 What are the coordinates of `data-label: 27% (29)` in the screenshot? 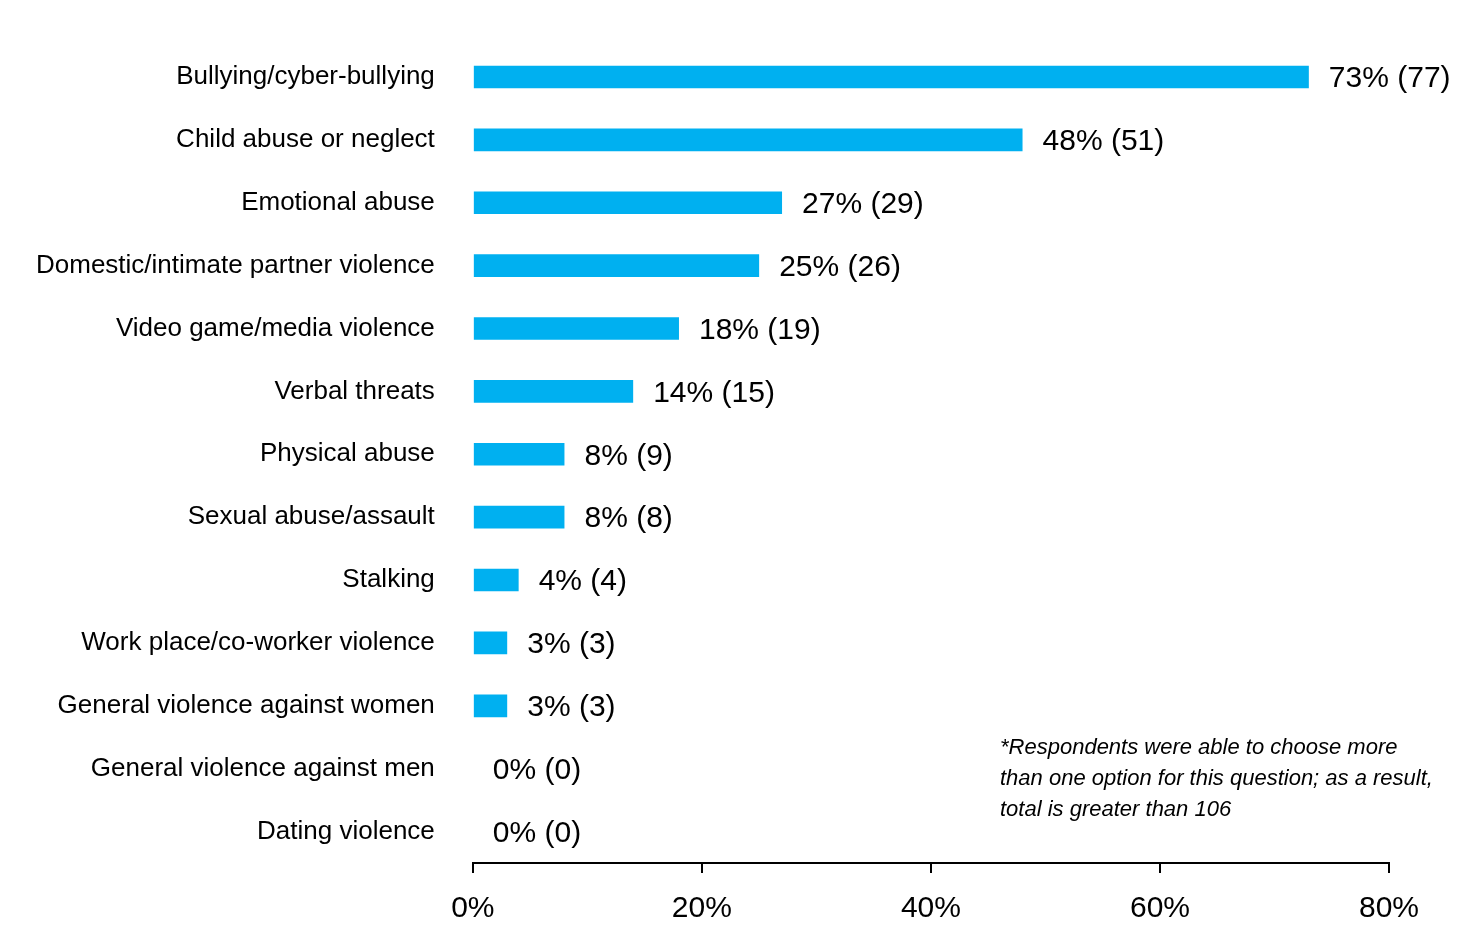 It's located at (863, 203).